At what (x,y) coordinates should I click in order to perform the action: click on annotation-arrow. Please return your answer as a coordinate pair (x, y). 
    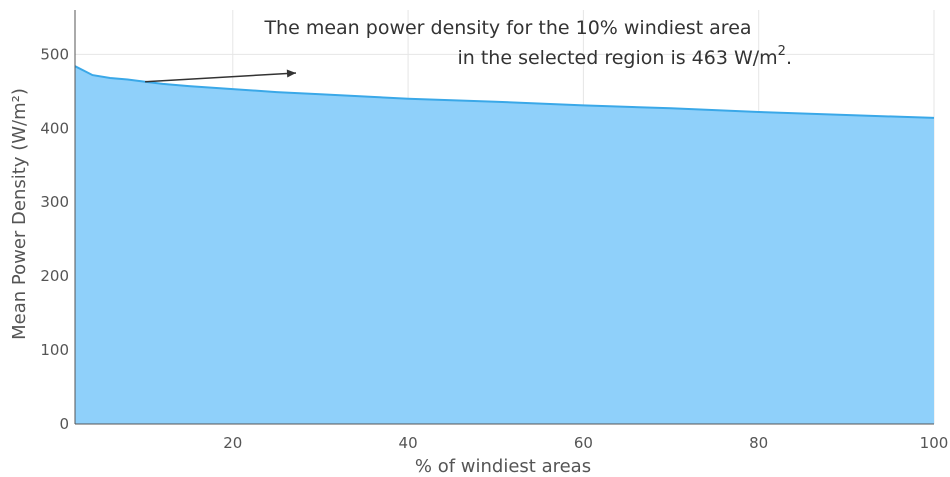
    Looking at the image, I should click on (221, 77).